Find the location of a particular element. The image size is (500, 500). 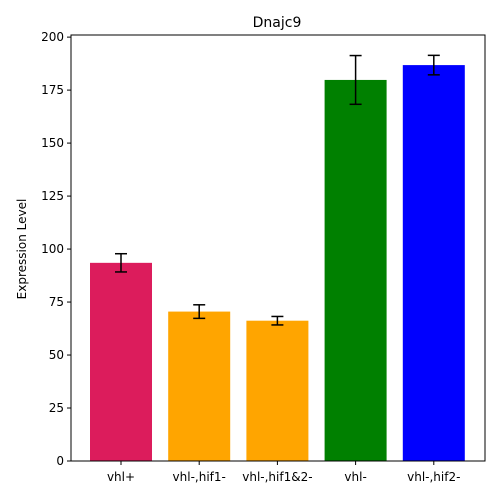

x-axis-ticks: vhl+ vhl-,hif1- vhl-,hif1&2- vhl-vhl-,hif2- is located at coordinates (283, 472).